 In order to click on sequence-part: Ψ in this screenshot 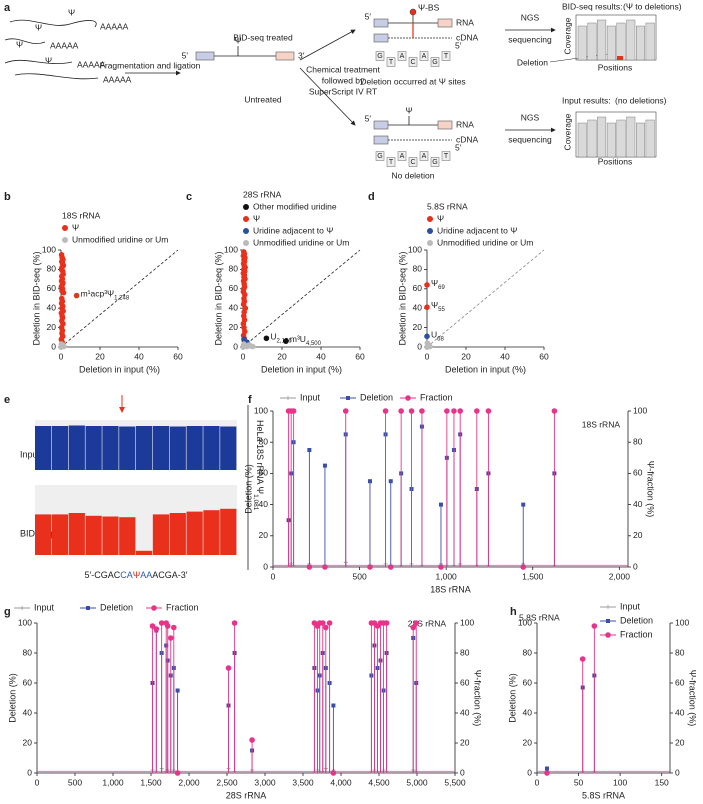, I will do `click(137, 575)`.